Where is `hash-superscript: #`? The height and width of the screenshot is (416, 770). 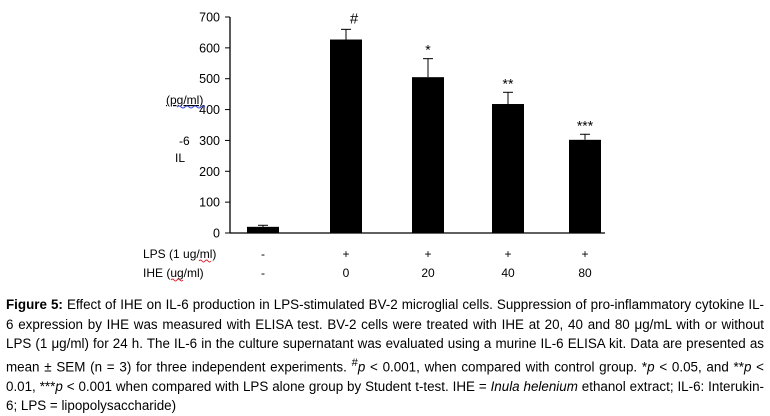
hash-superscript: # is located at coordinates (354, 362).